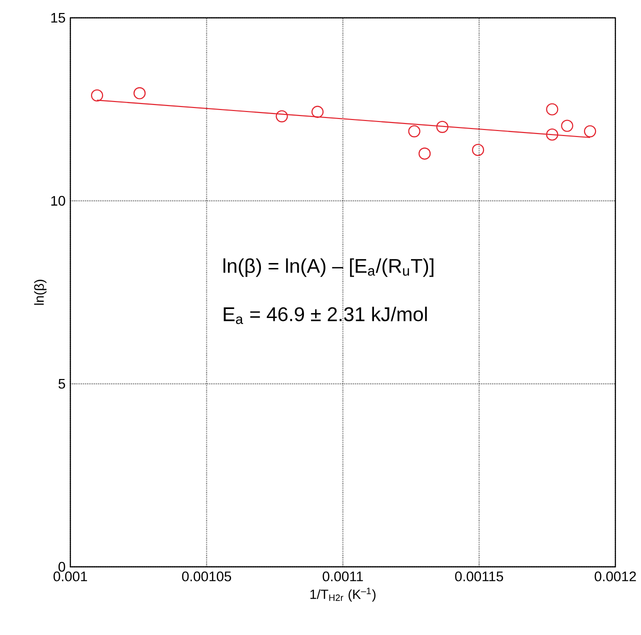 This screenshot has height=635, width=641. What do you see at coordinates (329, 267) in the screenshot?
I see `annotation: ln(β) = ln(A) – [E$_{a}$/(R$_{u}$T)]` at bounding box center [329, 267].